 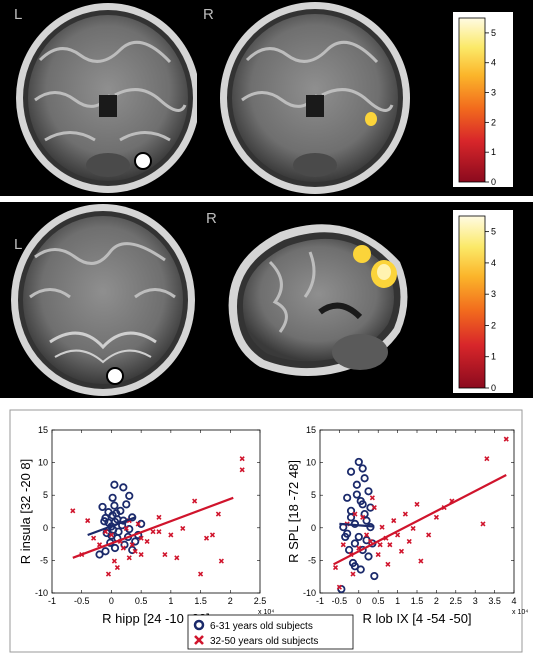 What do you see at coordinates (43, 430) in the screenshot?
I see `y-tick-label: 15` at bounding box center [43, 430].